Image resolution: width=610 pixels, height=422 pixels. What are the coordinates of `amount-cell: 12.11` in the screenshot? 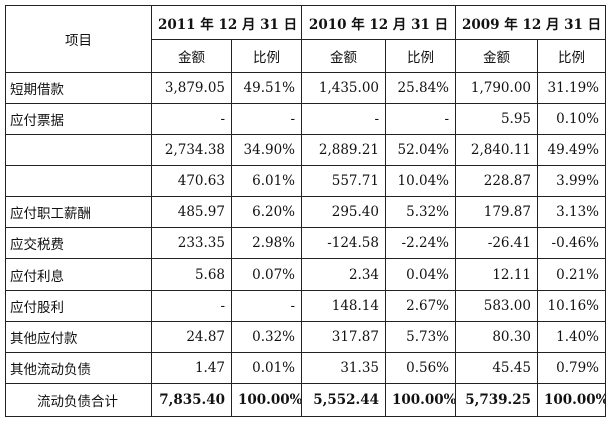 It's located at (496, 274).